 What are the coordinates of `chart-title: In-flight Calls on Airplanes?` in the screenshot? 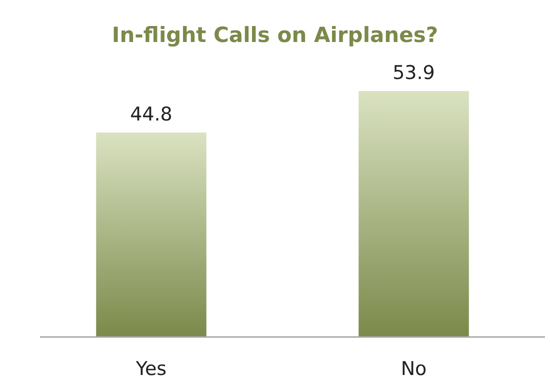 It's located at (275, 35).